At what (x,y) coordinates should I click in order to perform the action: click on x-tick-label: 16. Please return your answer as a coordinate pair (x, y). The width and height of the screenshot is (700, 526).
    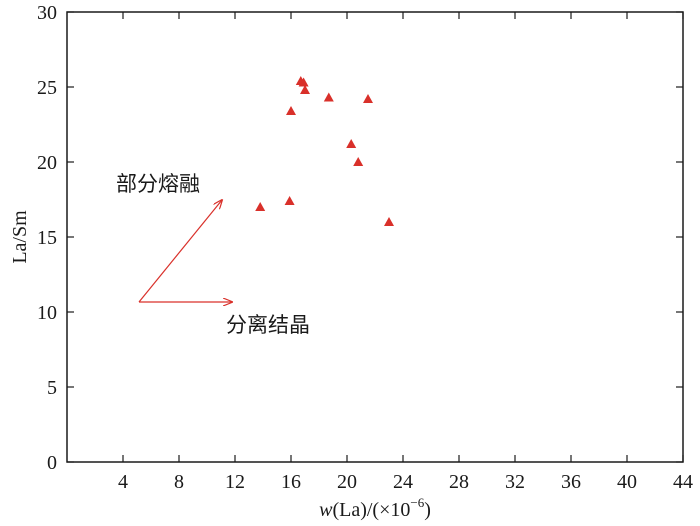
    Looking at the image, I should click on (291, 482).